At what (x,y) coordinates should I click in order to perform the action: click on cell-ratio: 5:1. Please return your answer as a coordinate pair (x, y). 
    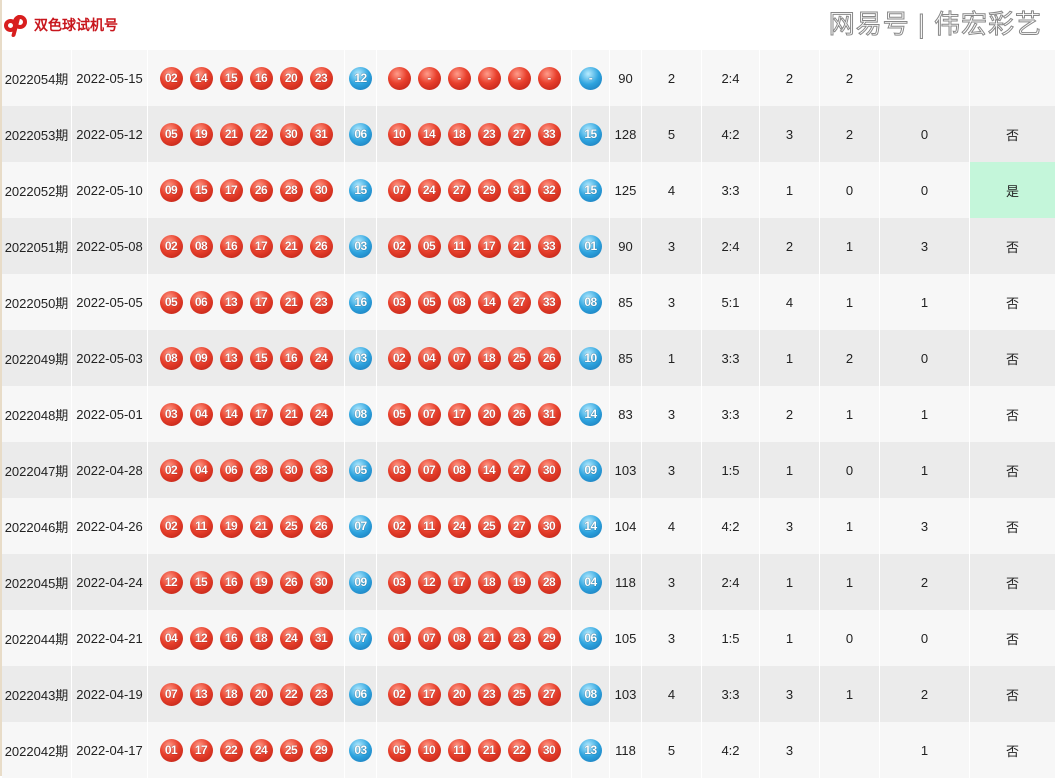
    Looking at the image, I should click on (731, 302).